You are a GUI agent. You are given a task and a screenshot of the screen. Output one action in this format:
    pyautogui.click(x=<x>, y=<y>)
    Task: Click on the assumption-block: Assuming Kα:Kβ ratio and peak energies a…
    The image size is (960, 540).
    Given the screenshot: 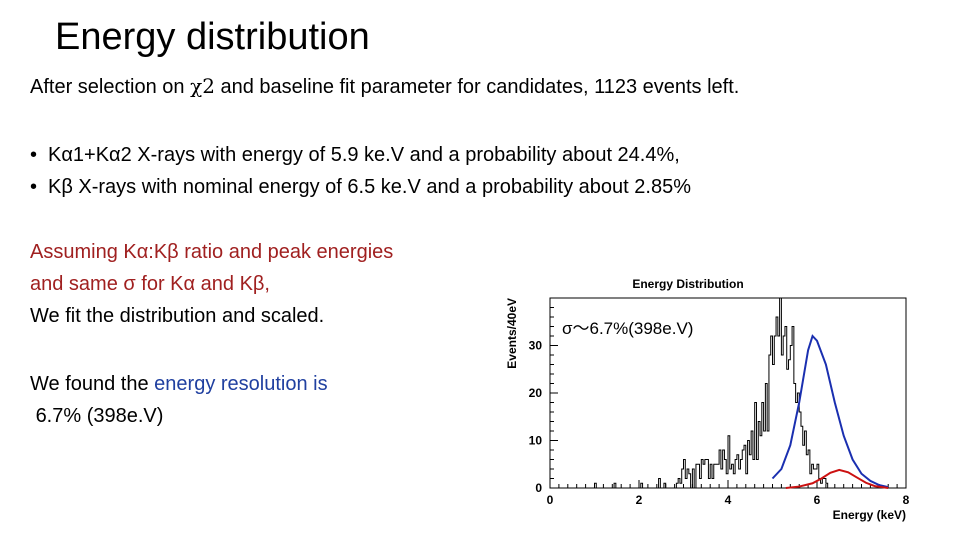 What is the action you would take?
    pyautogui.click(x=211, y=284)
    